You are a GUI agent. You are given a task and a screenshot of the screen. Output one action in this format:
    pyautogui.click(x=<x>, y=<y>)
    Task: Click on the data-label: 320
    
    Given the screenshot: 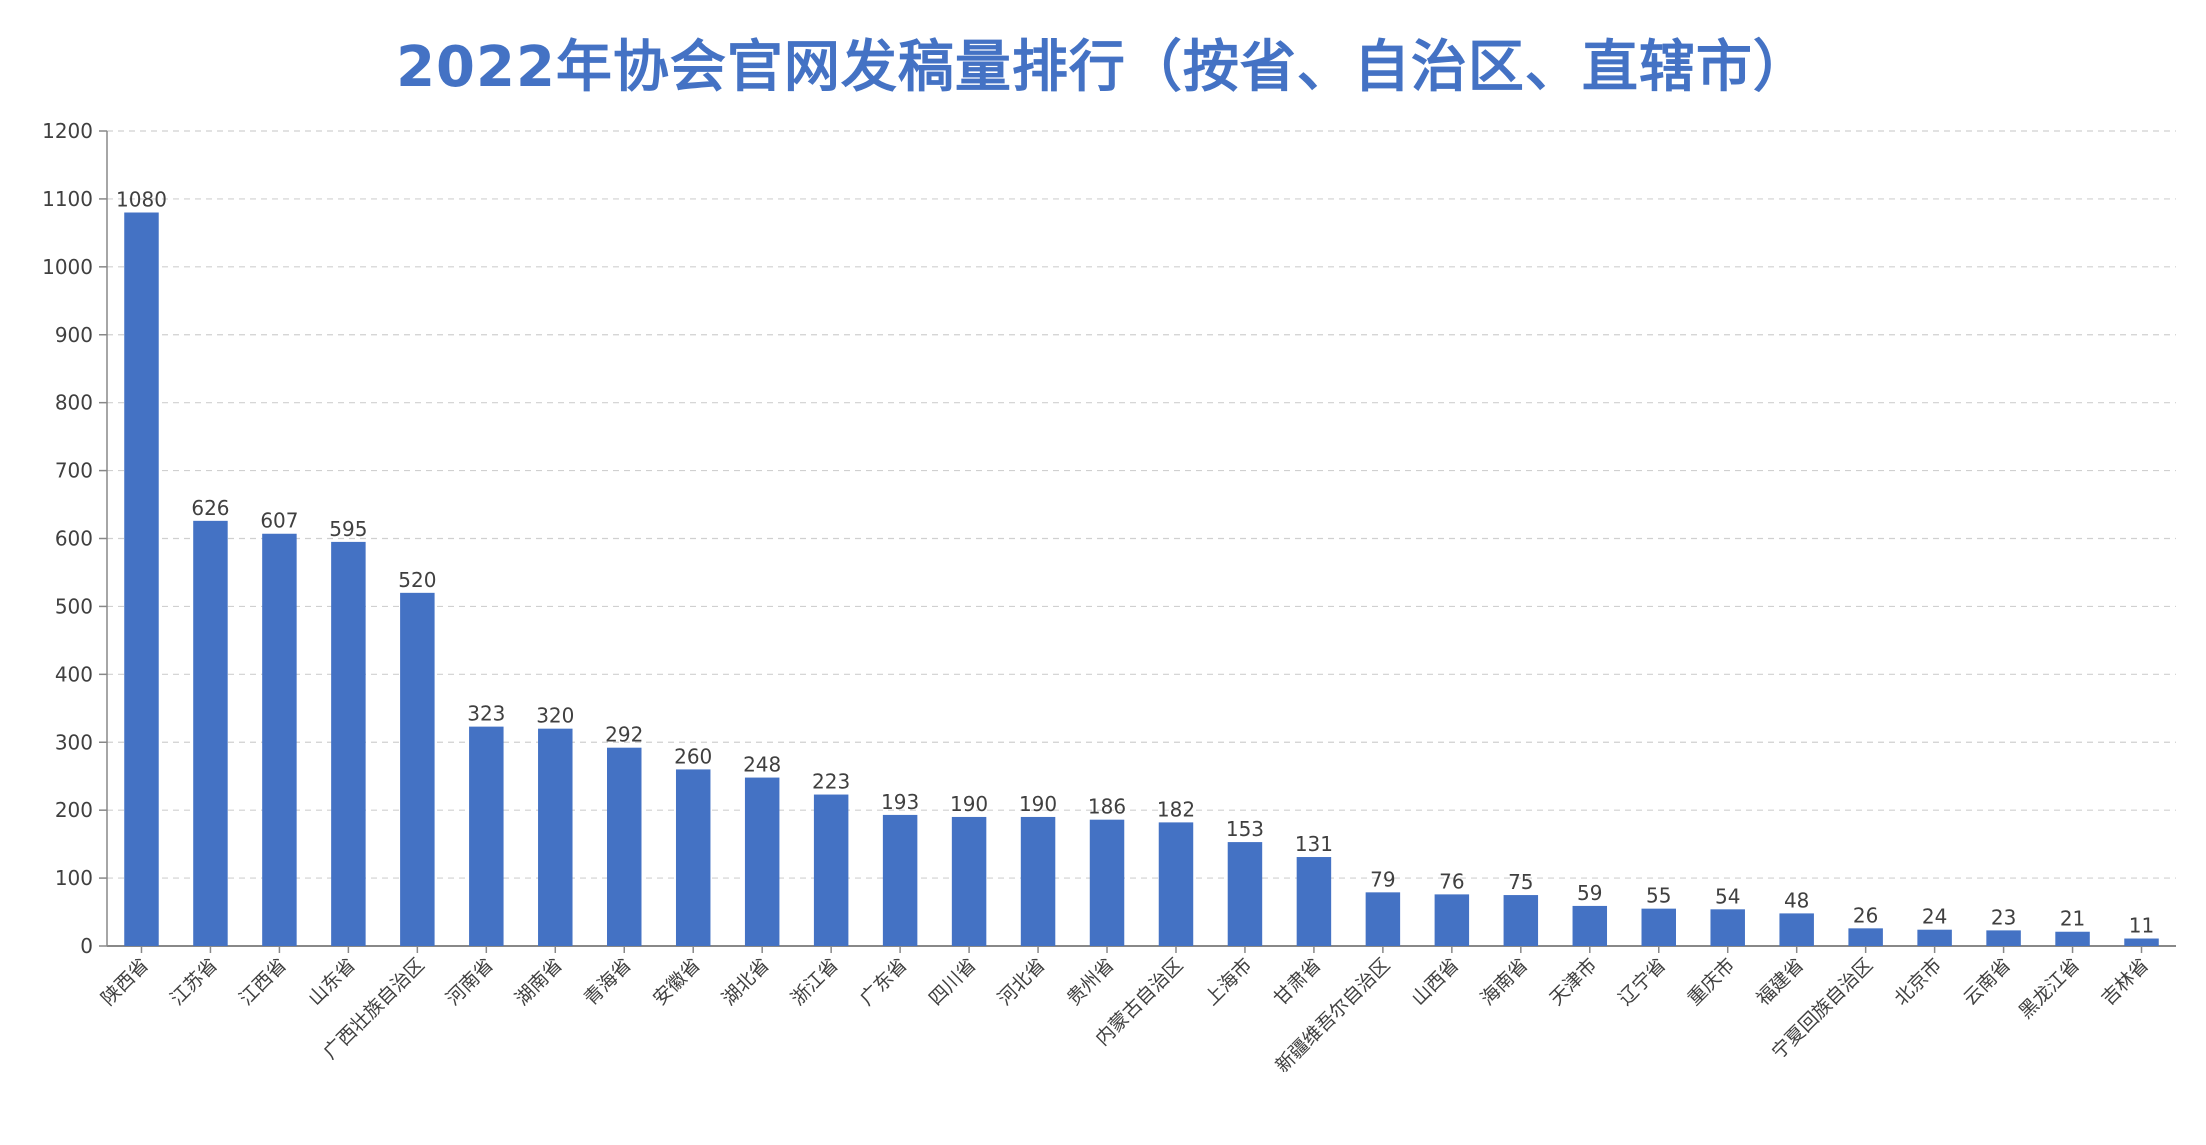 What is the action you would take?
    pyautogui.click(x=555, y=716)
    